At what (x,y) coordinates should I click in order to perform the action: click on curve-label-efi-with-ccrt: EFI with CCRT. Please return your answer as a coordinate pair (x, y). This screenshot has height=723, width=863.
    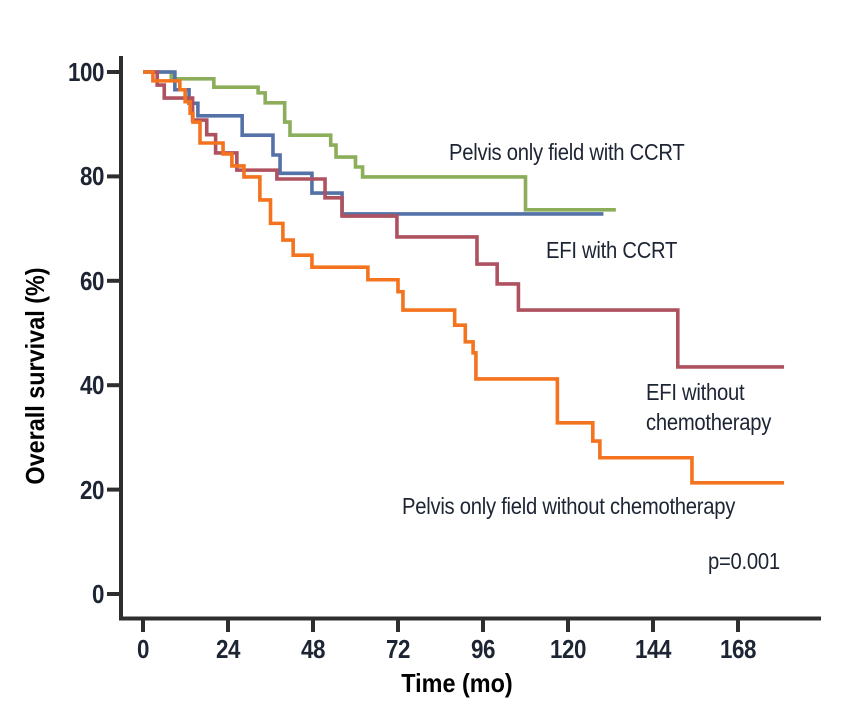
    Looking at the image, I should click on (612, 249).